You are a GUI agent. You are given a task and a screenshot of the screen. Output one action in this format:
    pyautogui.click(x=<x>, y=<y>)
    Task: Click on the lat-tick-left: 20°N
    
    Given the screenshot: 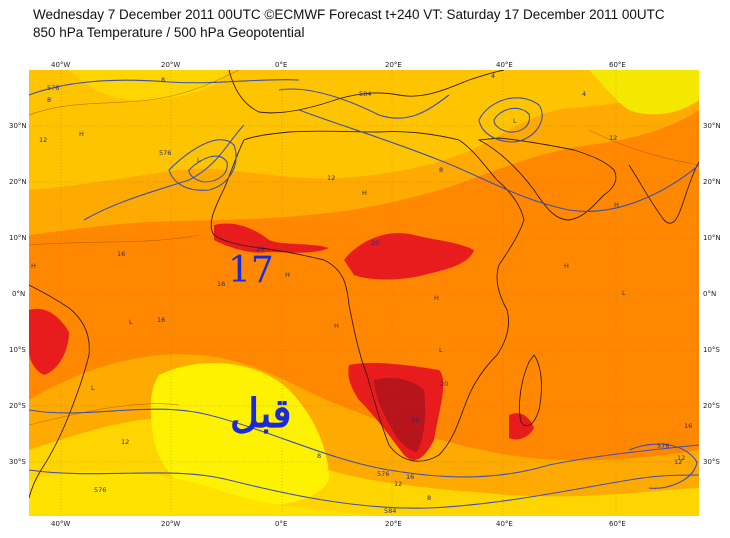 What is the action you would take?
    pyautogui.click(x=18, y=182)
    